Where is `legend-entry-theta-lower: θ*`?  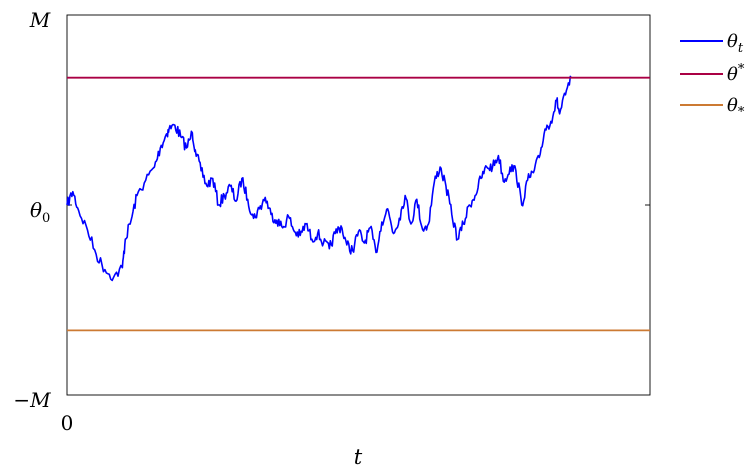 legend-entry-theta-lower: θ* is located at coordinates (712, 107).